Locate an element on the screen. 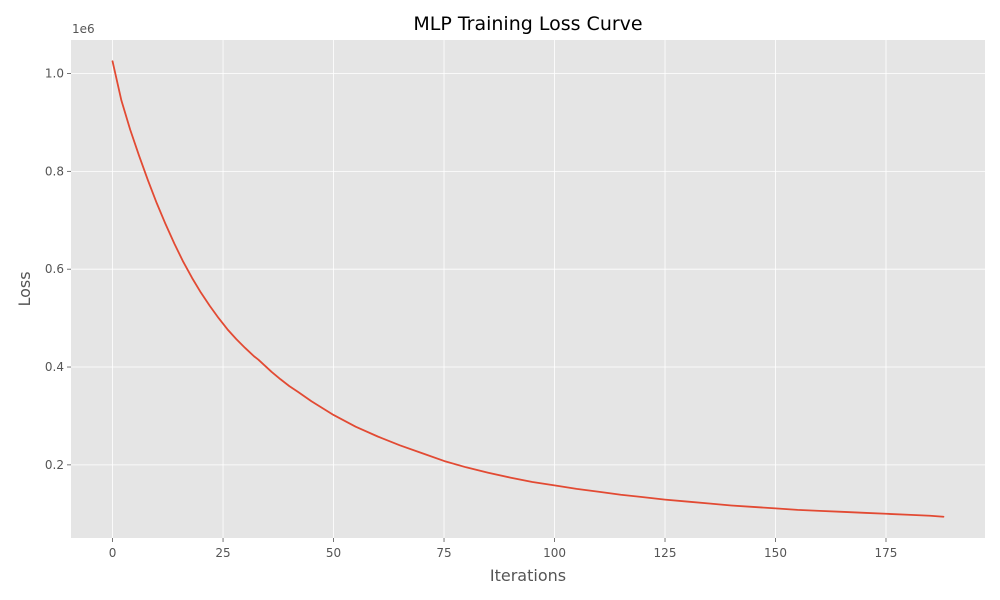 The width and height of the screenshot is (1000, 600). x-tick-label: 50 is located at coordinates (333, 553).